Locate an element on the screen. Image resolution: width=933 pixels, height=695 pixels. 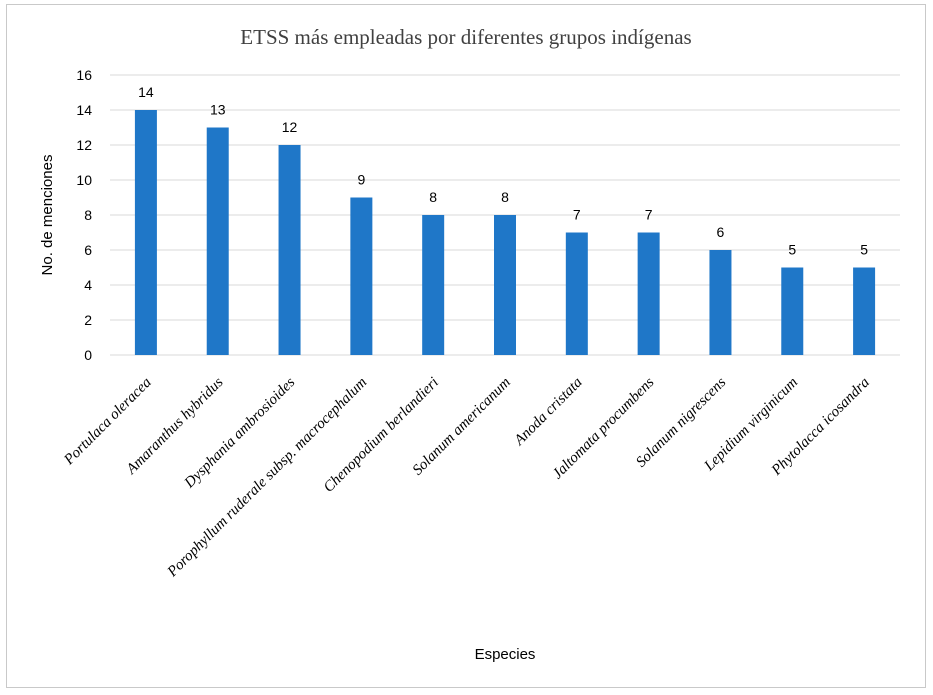
category-label: Chenopodium berlandieri is located at coordinates (381, 435).